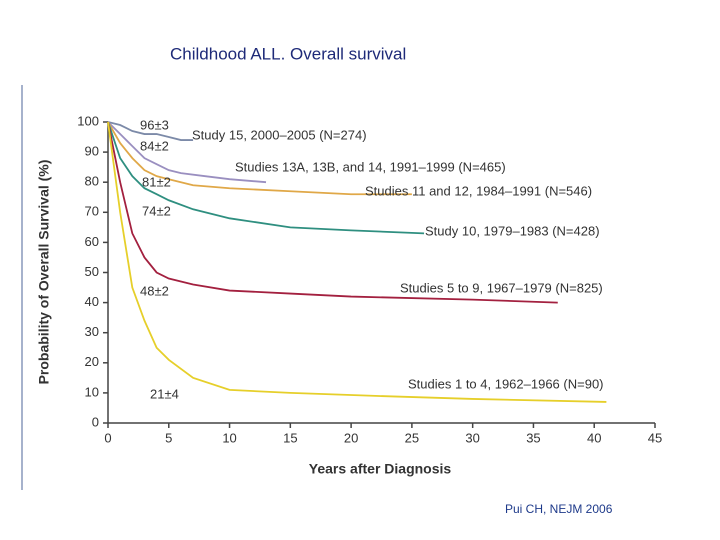 This screenshot has width=720, height=540. I want to click on curve-annotation: 74±2, so click(156, 210).